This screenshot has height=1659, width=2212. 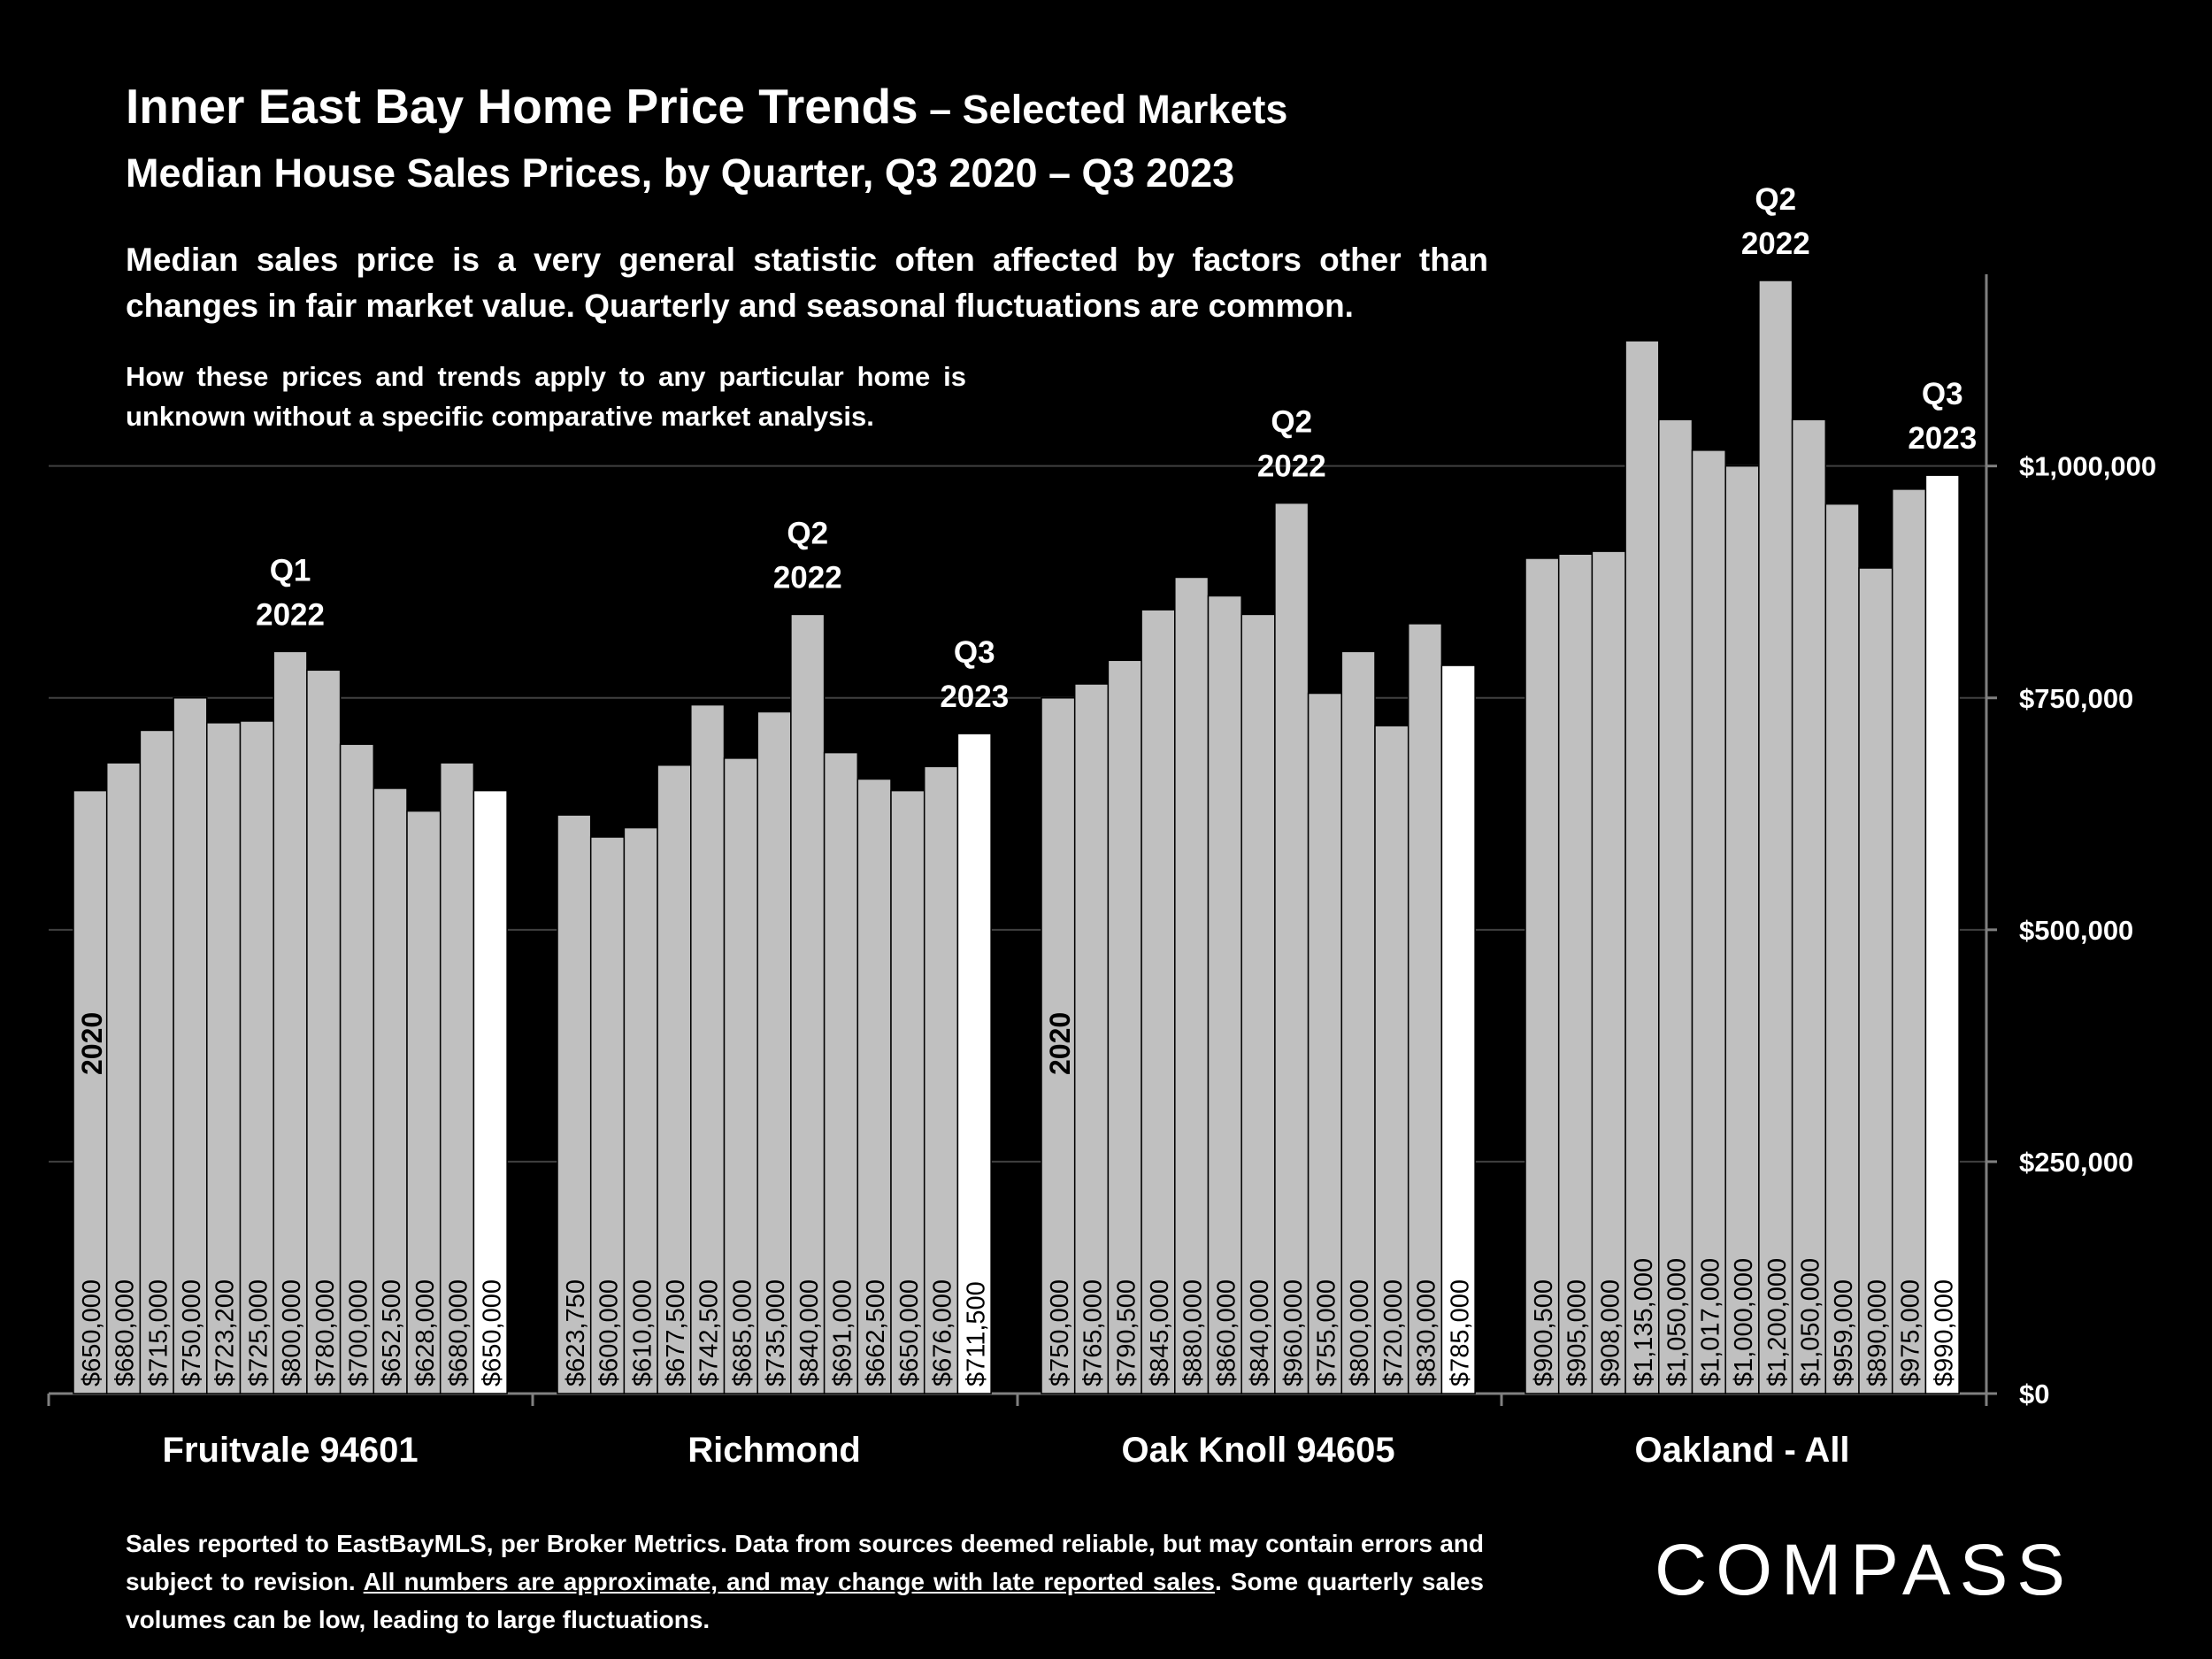 What do you see at coordinates (976, 1333) in the screenshot?
I see `bar-value-label: $711,500` at bounding box center [976, 1333].